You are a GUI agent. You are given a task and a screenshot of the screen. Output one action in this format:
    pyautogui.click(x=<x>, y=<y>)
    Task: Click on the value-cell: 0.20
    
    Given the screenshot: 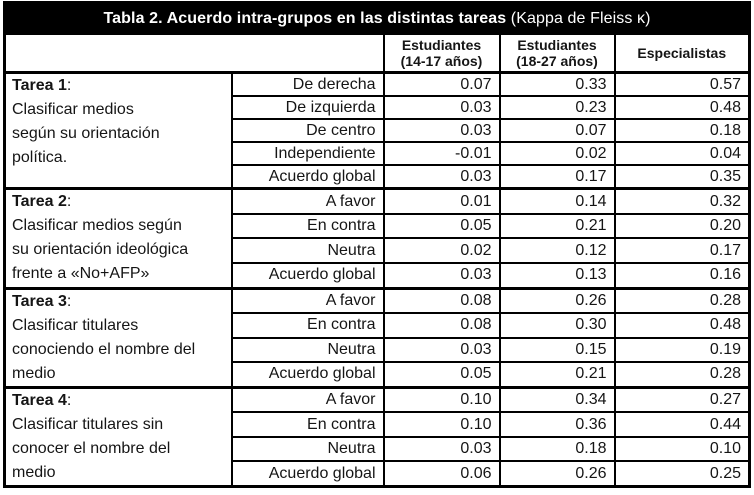 What is the action you would take?
    pyautogui.click(x=682, y=226)
    